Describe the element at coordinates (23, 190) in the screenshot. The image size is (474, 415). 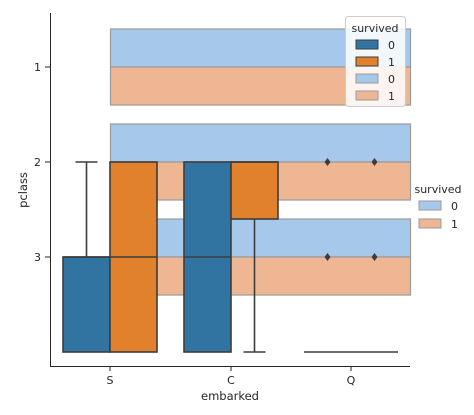
I see `y-axis-label: pclass` at that location.